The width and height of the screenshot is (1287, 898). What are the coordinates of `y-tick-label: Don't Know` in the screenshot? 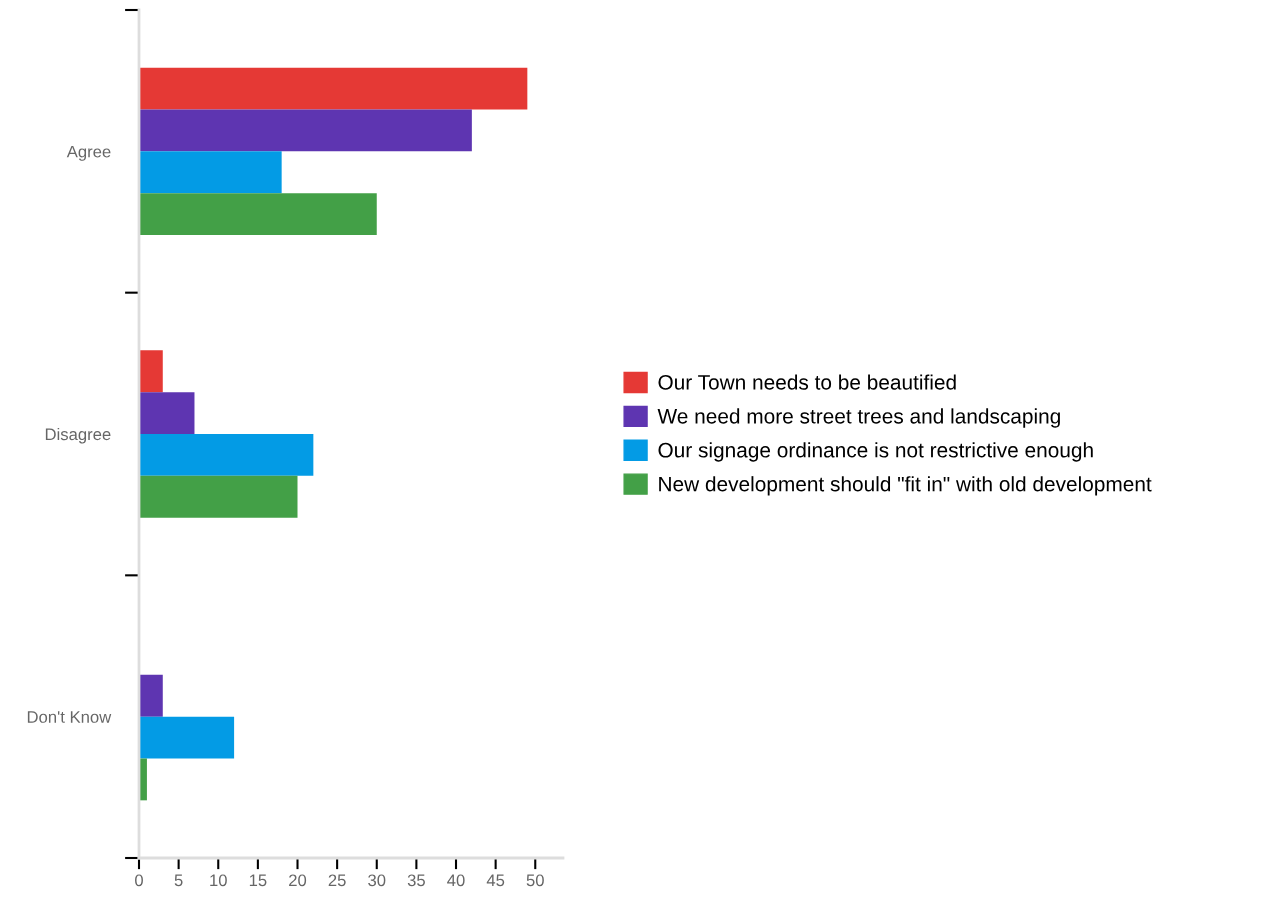 It's located at (69, 717).